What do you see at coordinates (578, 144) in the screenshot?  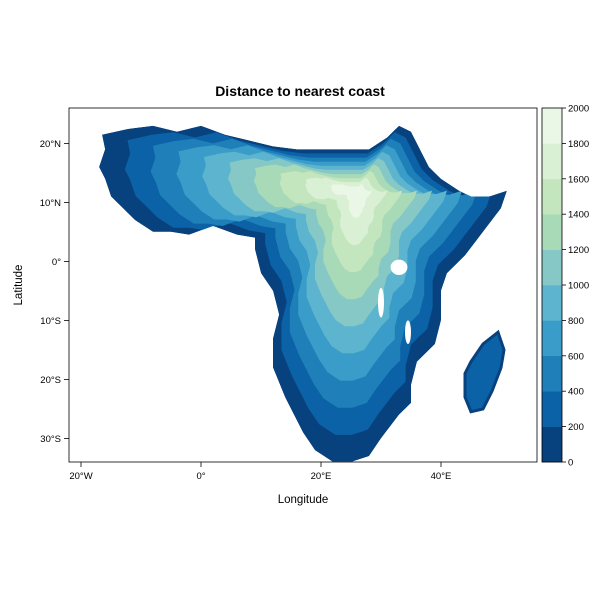 I see `colorbar-tick-label: 1800` at bounding box center [578, 144].